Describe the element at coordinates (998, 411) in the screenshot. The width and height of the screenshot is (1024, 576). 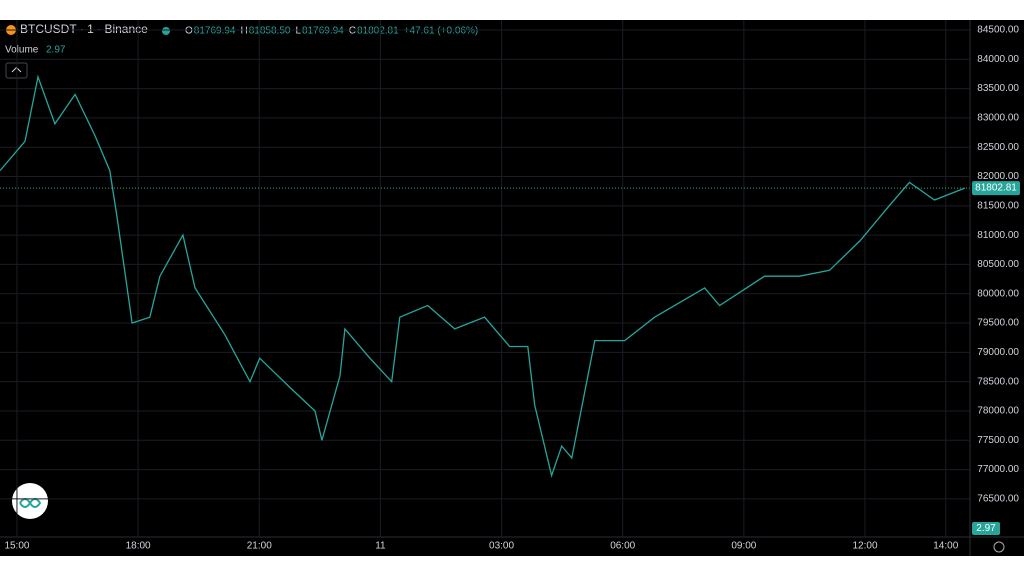
I see `y-tick-label: 78000.00` at that location.